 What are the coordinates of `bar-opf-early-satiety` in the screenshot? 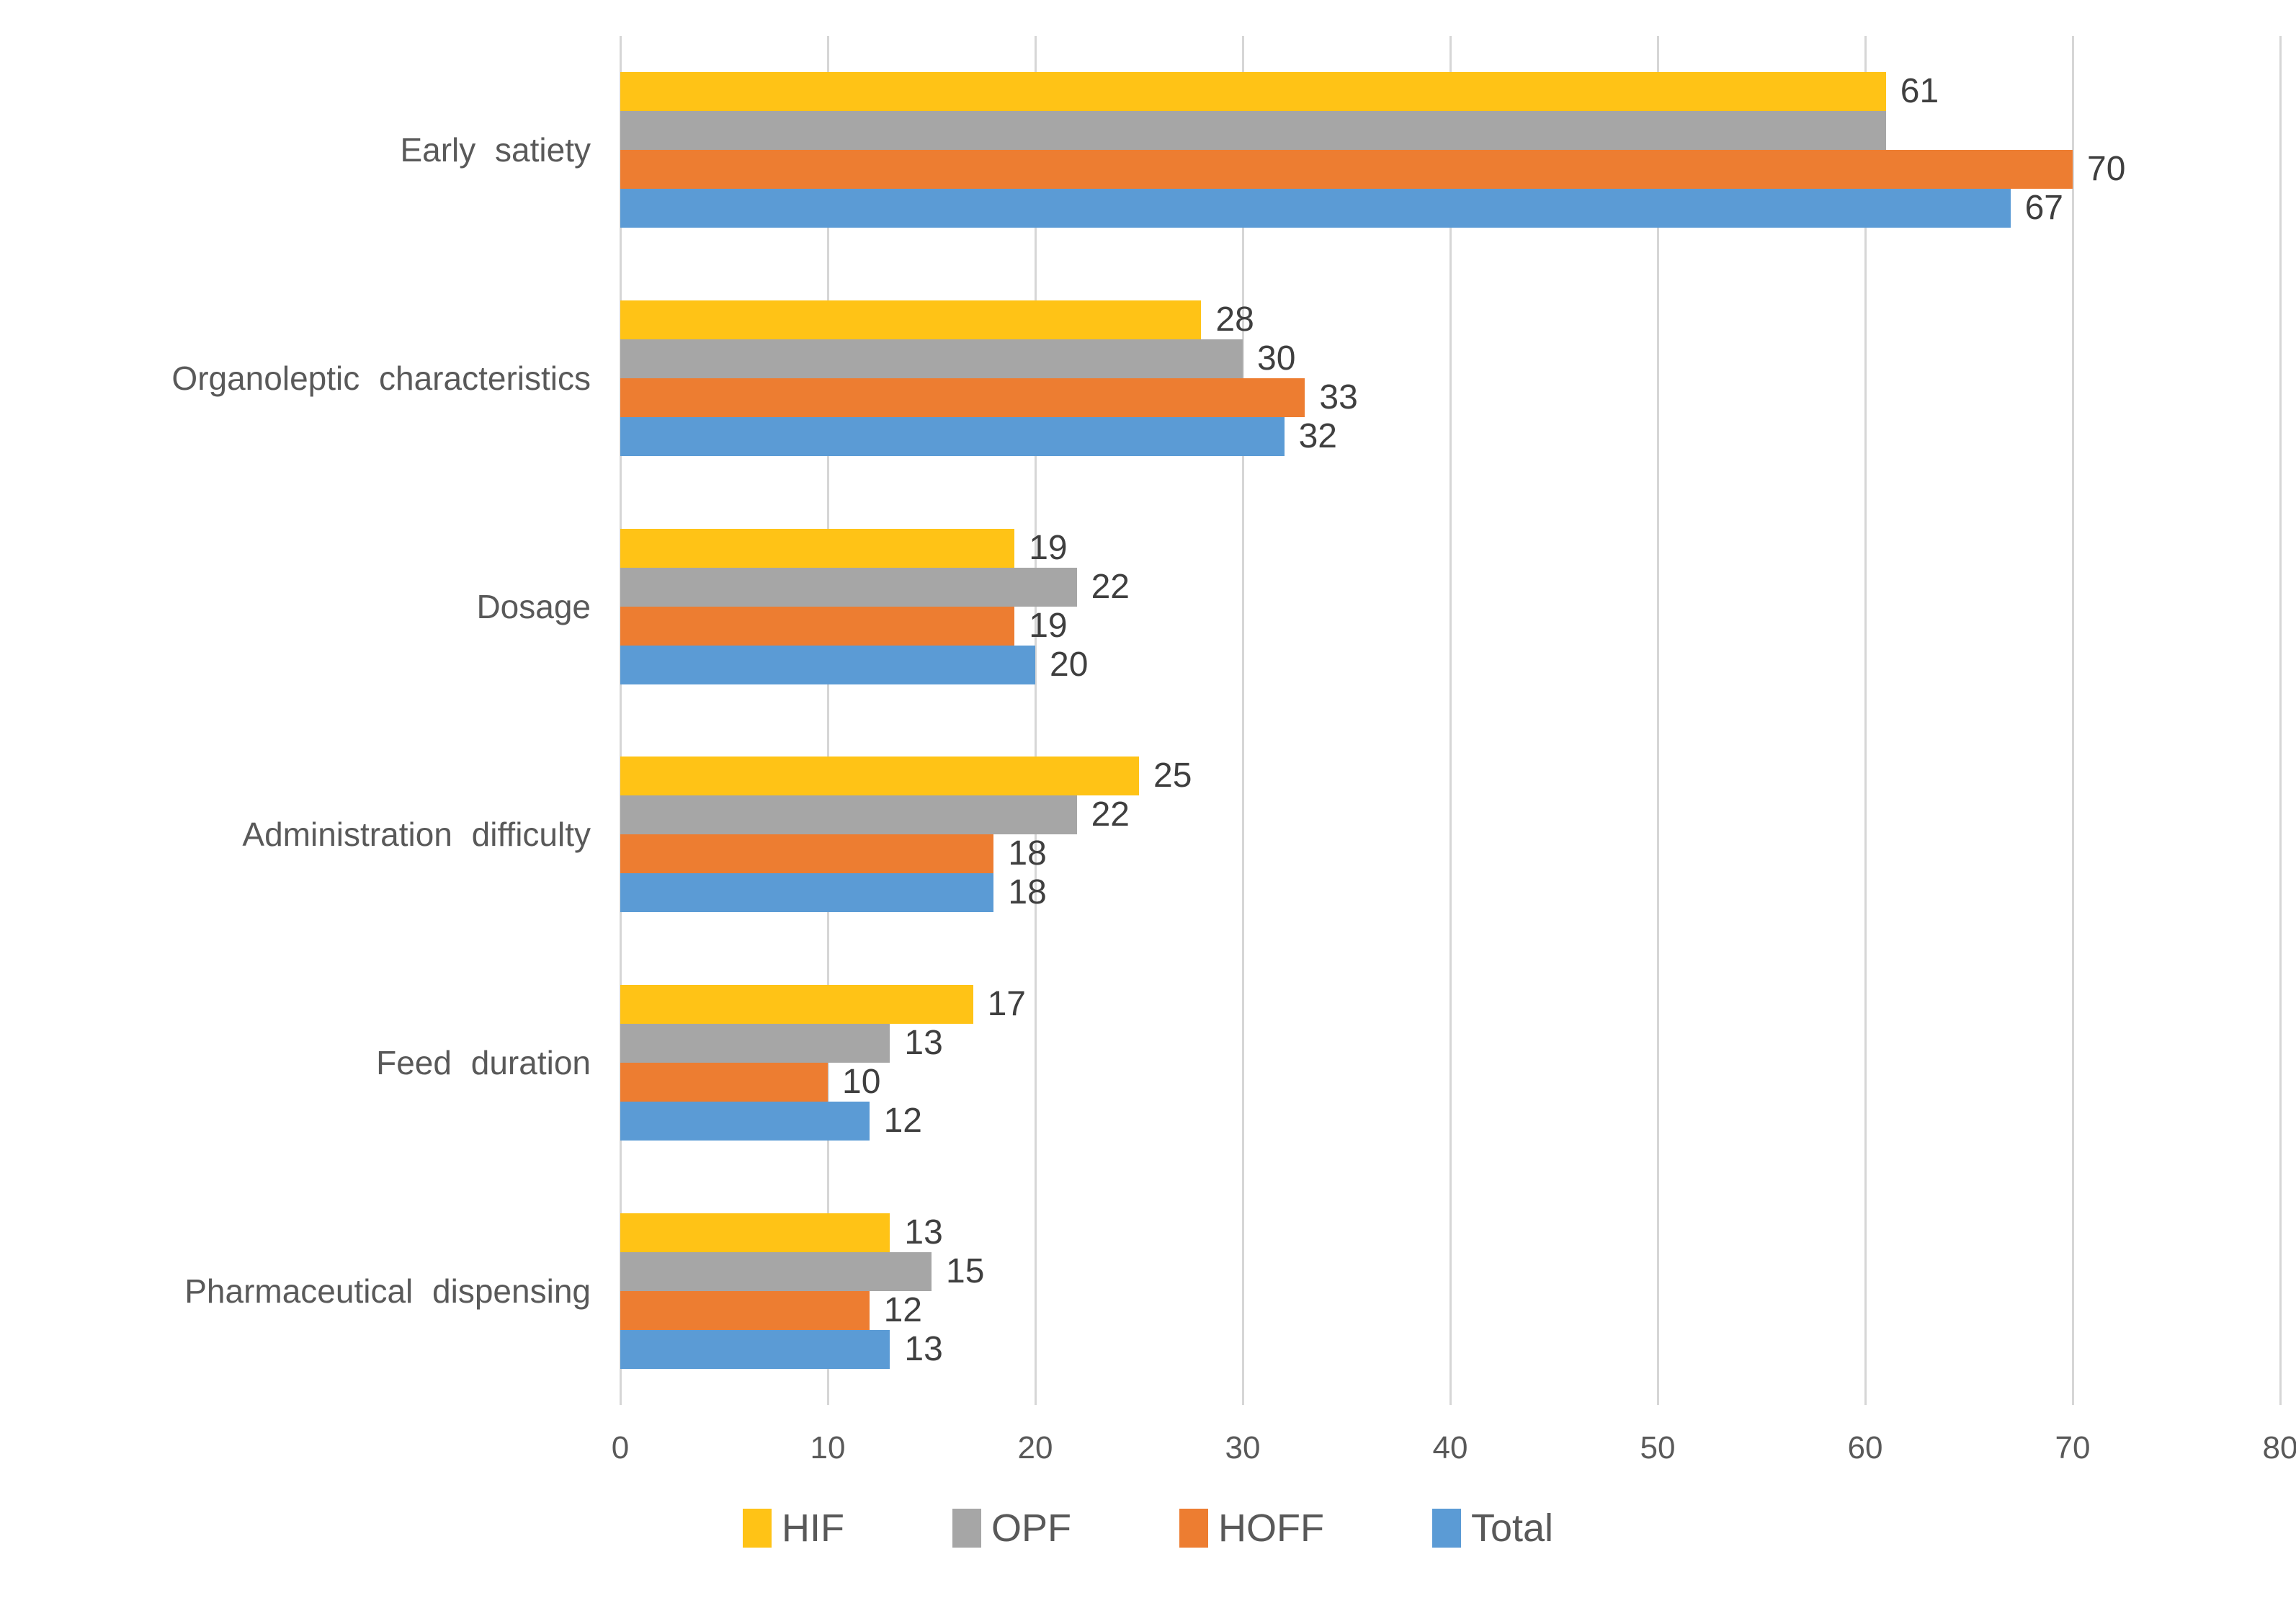 It's located at (1253, 131).